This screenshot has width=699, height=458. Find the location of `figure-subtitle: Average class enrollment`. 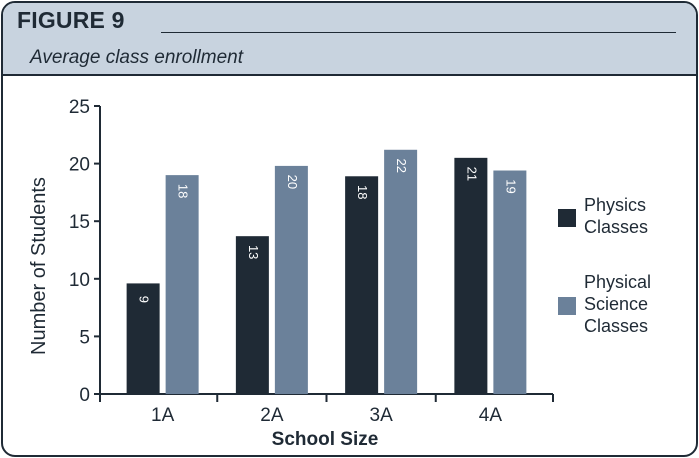

figure-subtitle: Average class enrollment is located at coordinates (136, 57).